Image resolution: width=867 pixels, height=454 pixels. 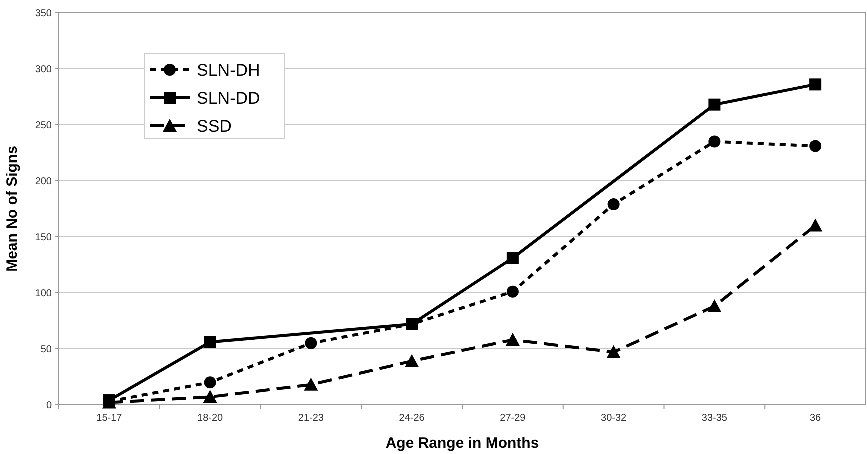 I want to click on x-tick-label: 33-35, so click(x=715, y=418).